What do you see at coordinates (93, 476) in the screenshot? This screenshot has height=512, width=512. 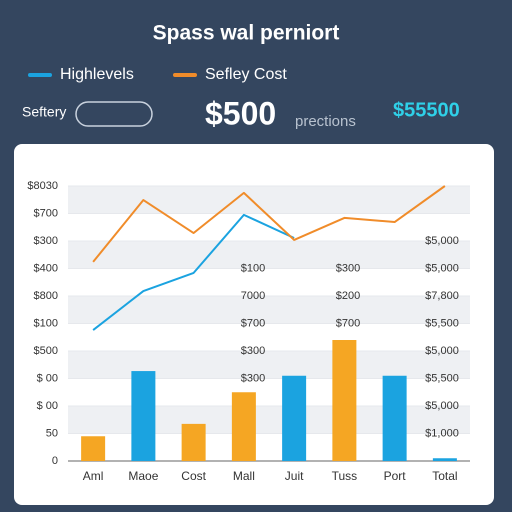 I see `x-tick-label: Aml` at bounding box center [93, 476].